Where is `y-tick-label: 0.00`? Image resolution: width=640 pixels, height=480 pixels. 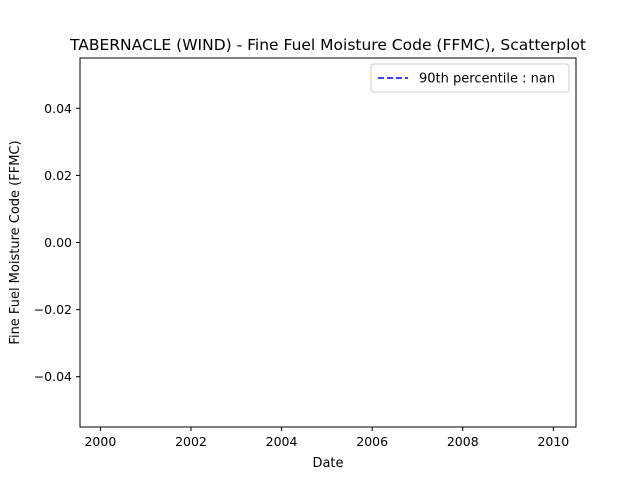 y-tick-label: 0.00 is located at coordinates (58, 242).